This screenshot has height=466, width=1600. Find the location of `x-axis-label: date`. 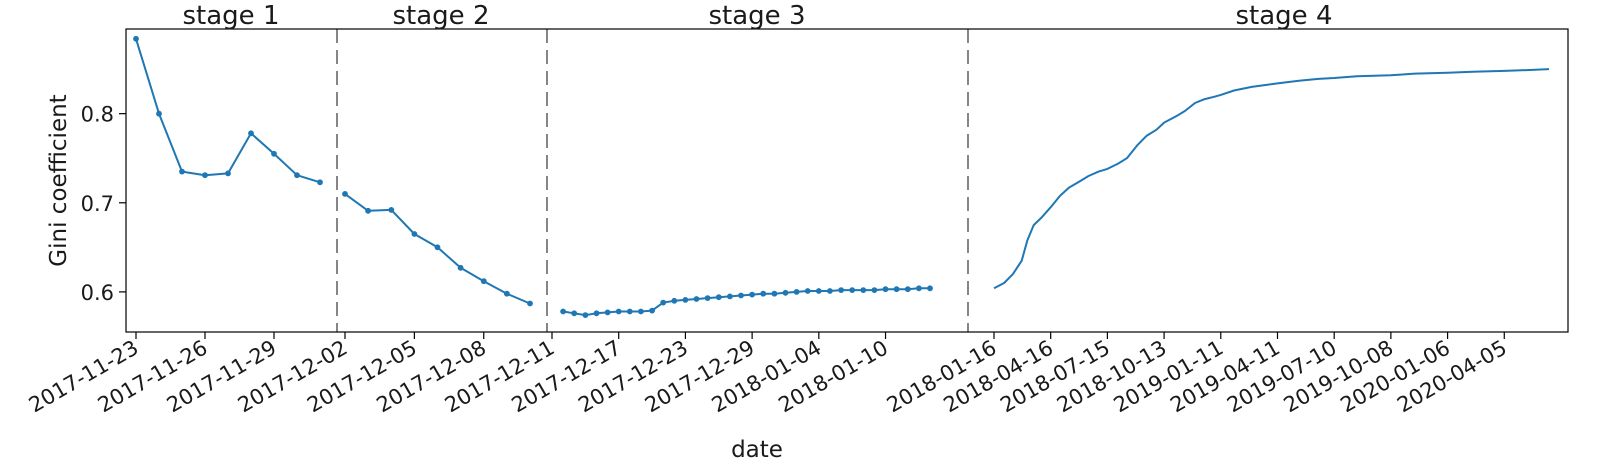

x-axis-label: date is located at coordinates (757, 450).